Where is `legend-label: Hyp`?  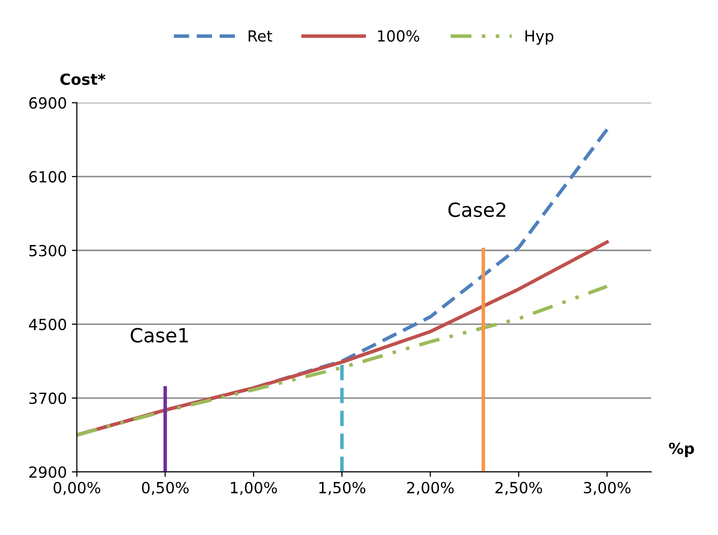
legend-label: Hyp is located at coordinates (539, 37).